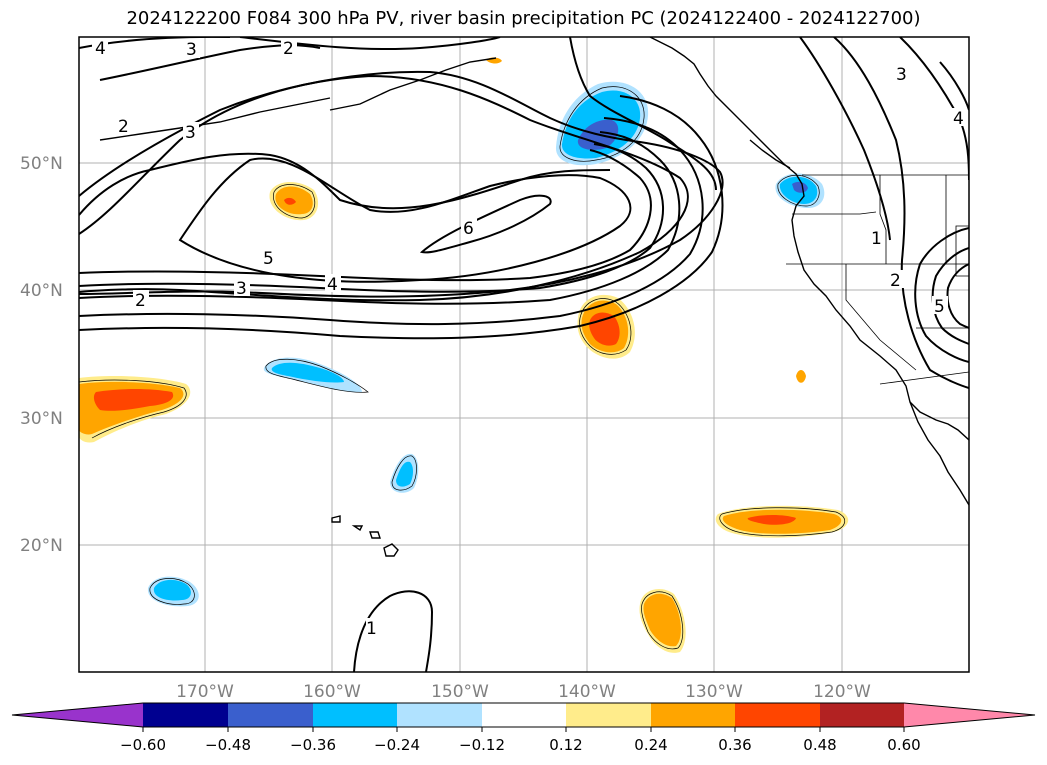 This screenshot has width=1047, height=765. What do you see at coordinates (714, 692) in the screenshot?
I see `lon-label-130w: 130°W` at bounding box center [714, 692].